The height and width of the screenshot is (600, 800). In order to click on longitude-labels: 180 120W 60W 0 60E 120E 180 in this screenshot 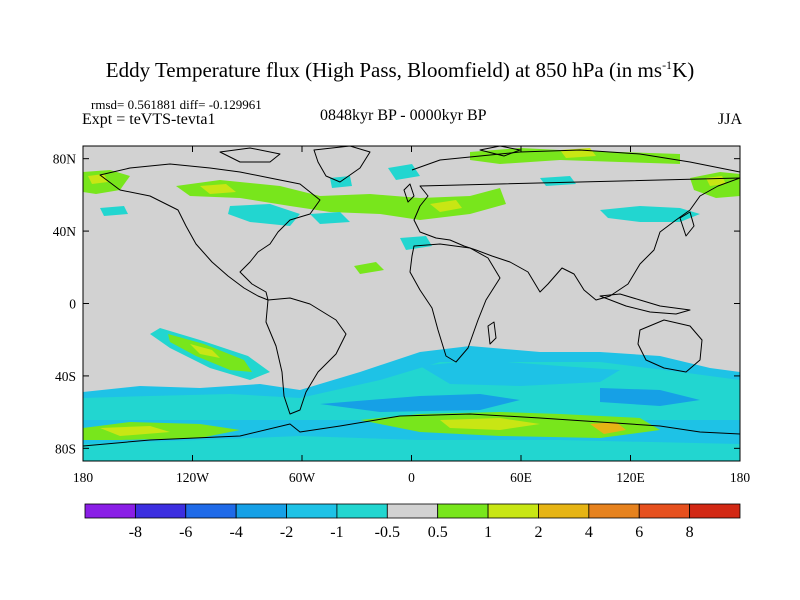, I will do `click(412, 477)`.